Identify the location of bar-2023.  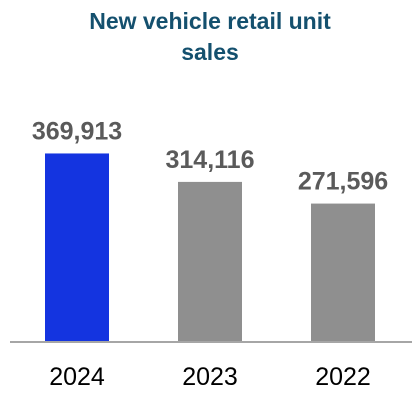
(210, 261).